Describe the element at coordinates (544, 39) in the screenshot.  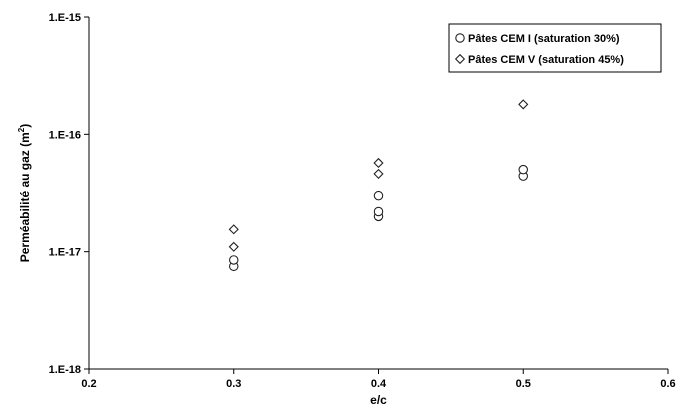
I see `legend-entry-label: Pâtes CEM I (saturation 30%)` at that location.